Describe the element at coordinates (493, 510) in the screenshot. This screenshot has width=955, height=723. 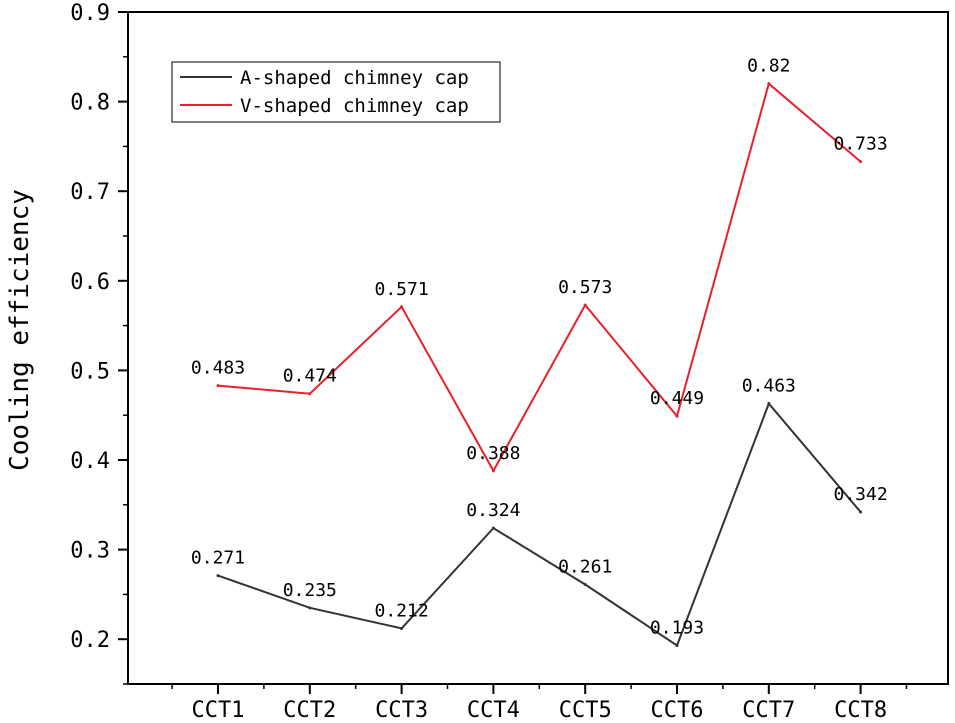
I see `data-label: 0.324` at that location.